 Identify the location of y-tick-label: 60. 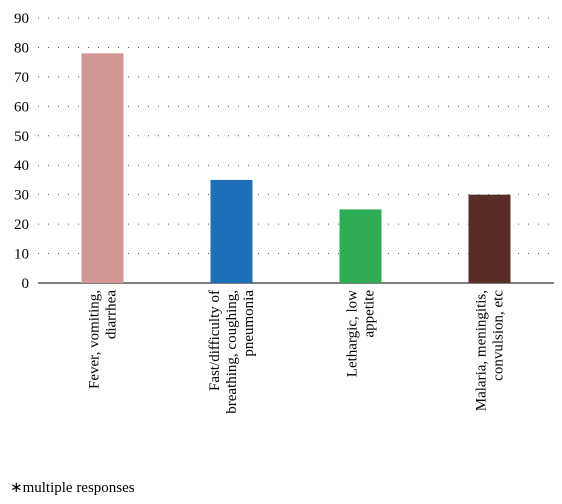
(21, 107).